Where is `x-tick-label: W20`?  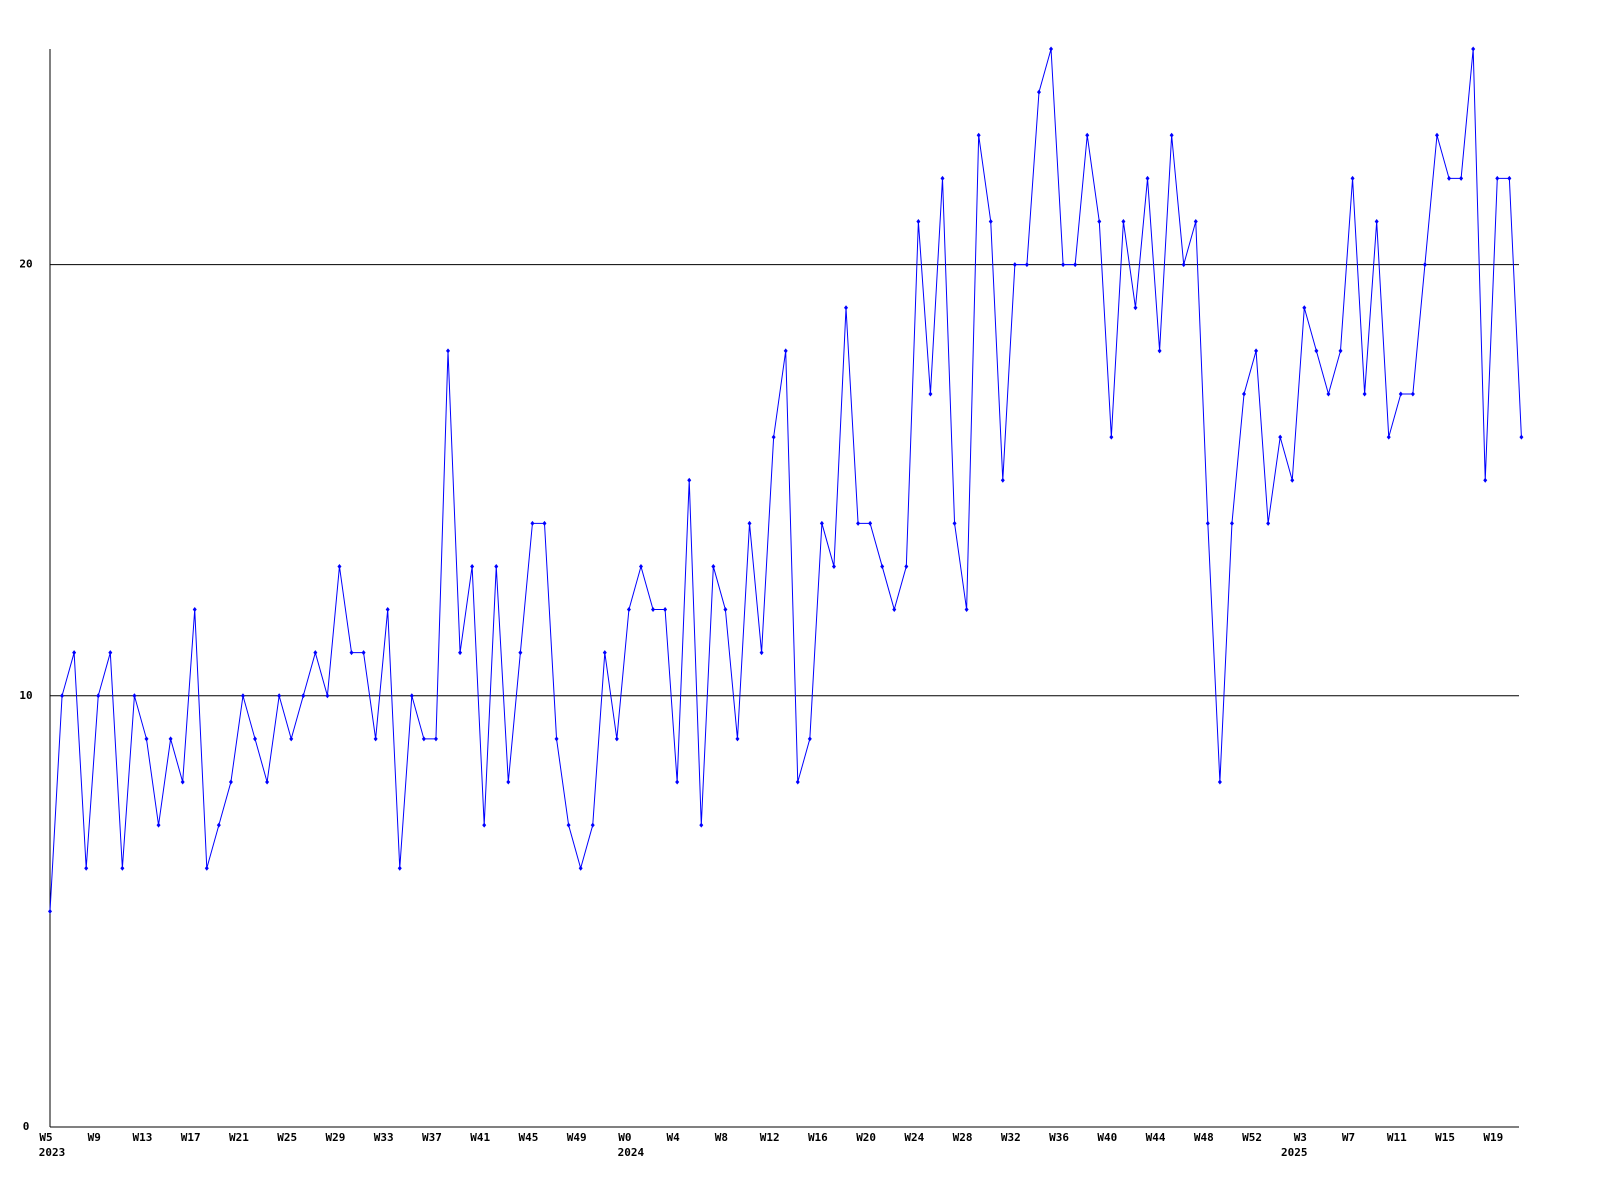 x-tick-label: W20 is located at coordinates (866, 1137).